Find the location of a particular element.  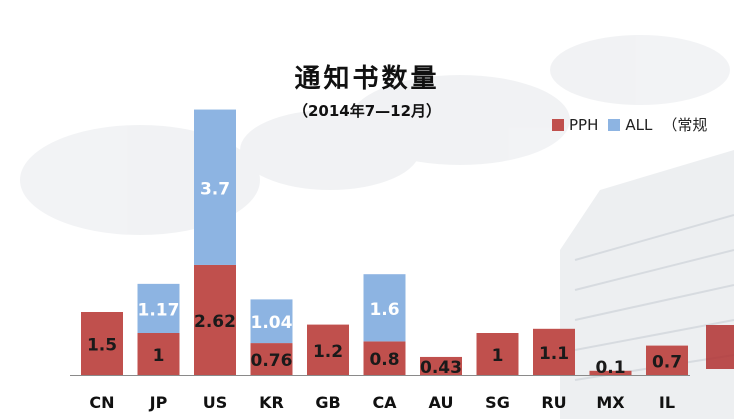

bar-pph-au is located at coordinates (441, 365).